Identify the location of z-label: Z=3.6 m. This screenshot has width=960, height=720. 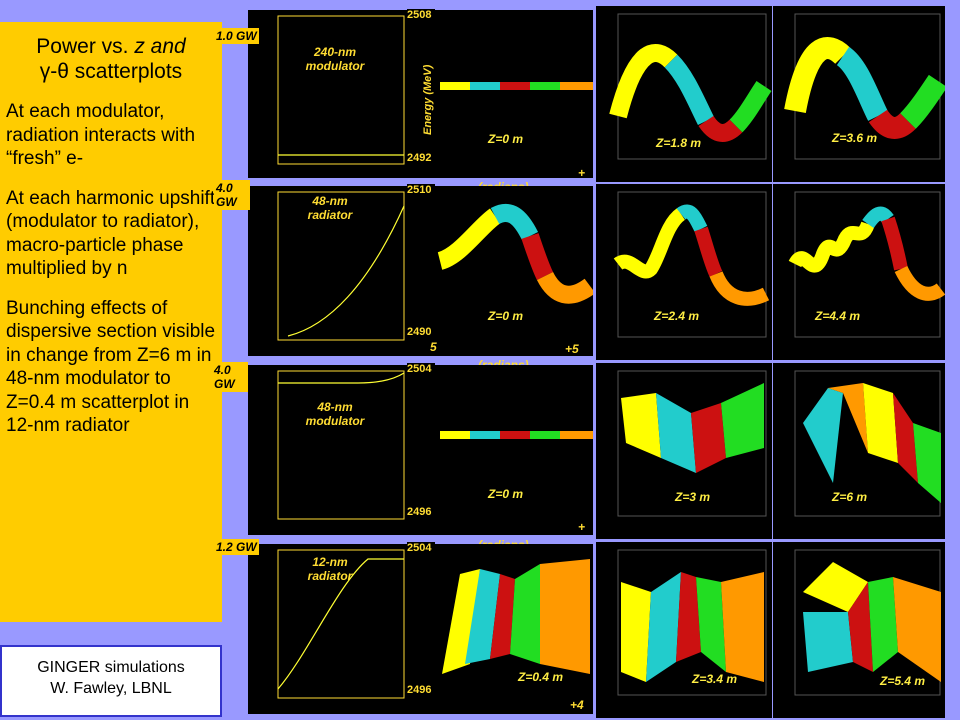
(855, 138).